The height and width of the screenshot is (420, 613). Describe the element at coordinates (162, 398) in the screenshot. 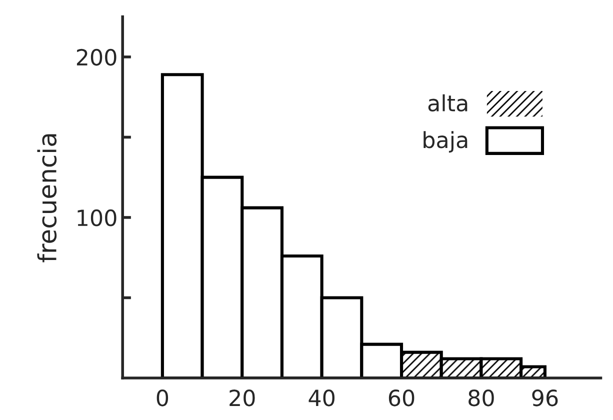

I see `x-tick-label: 0` at that location.